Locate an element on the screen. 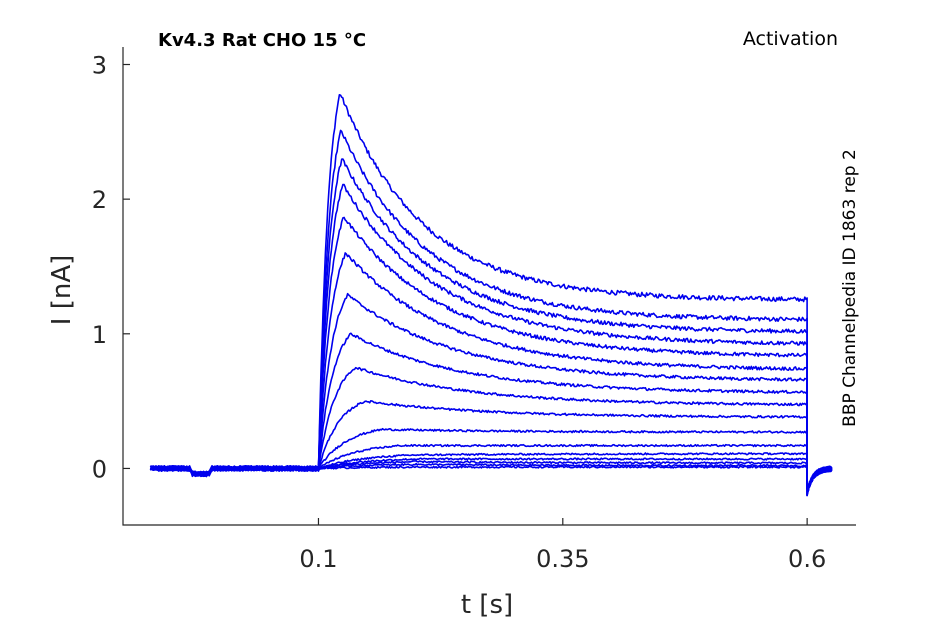 Image resolution: width=945 pixels, height=624 pixels. y-tick-label: 3 is located at coordinates (99, 66).